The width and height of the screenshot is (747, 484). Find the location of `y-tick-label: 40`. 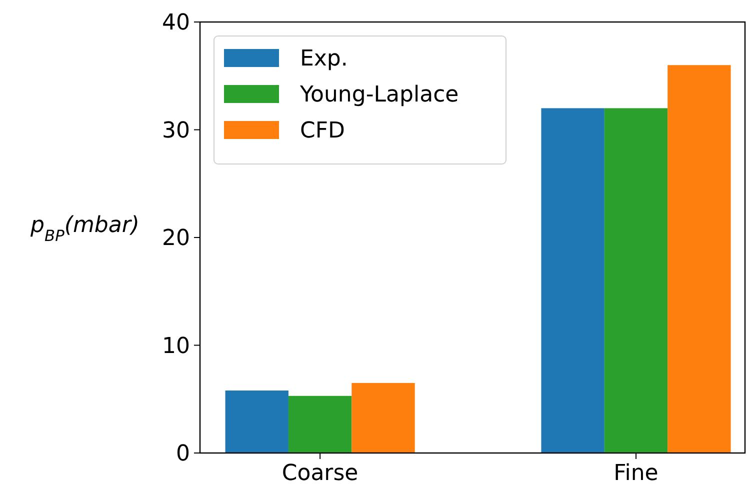

y-tick-label: 40 is located at coordinates (176, 23).